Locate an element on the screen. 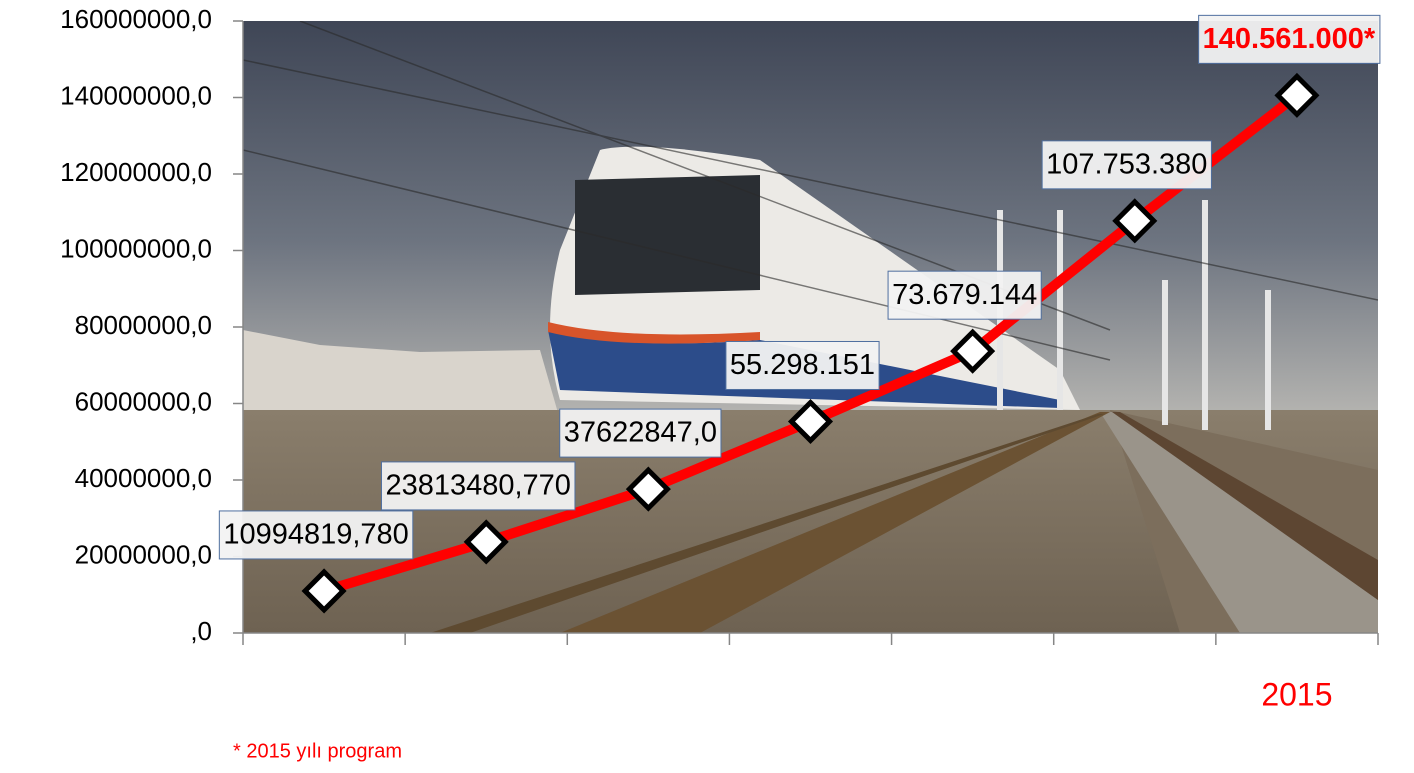 This screenshot has width=1414, height=773. data-label-text: 55.298.151 is located at coordinates (802, 365).